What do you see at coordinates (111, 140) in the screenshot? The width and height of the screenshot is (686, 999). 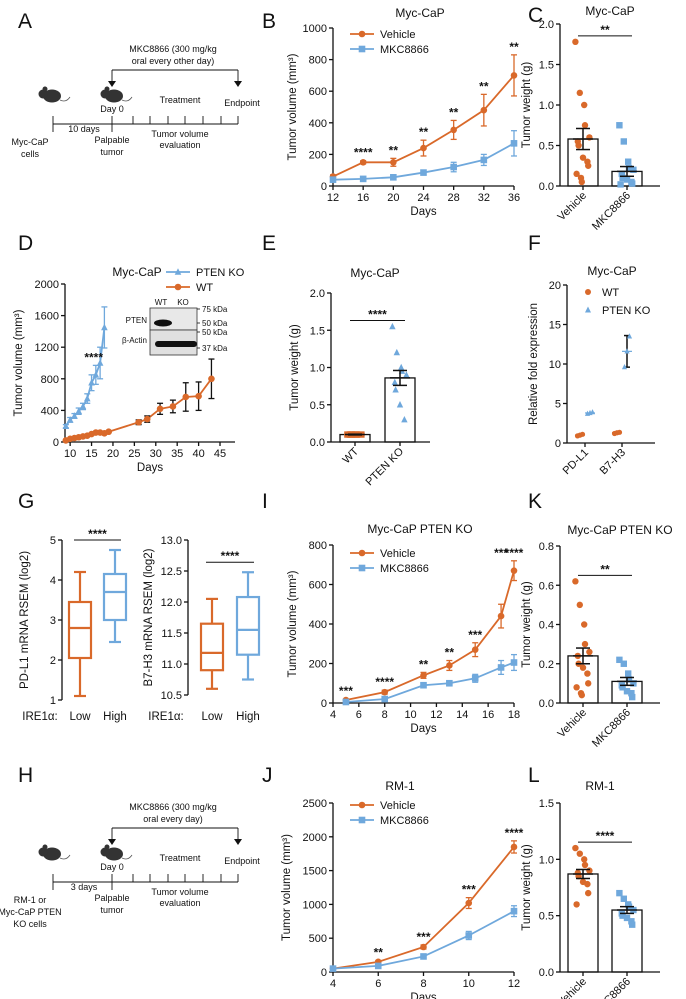 I see `palpable-label: Palpable` at bounding box center [111, 140].